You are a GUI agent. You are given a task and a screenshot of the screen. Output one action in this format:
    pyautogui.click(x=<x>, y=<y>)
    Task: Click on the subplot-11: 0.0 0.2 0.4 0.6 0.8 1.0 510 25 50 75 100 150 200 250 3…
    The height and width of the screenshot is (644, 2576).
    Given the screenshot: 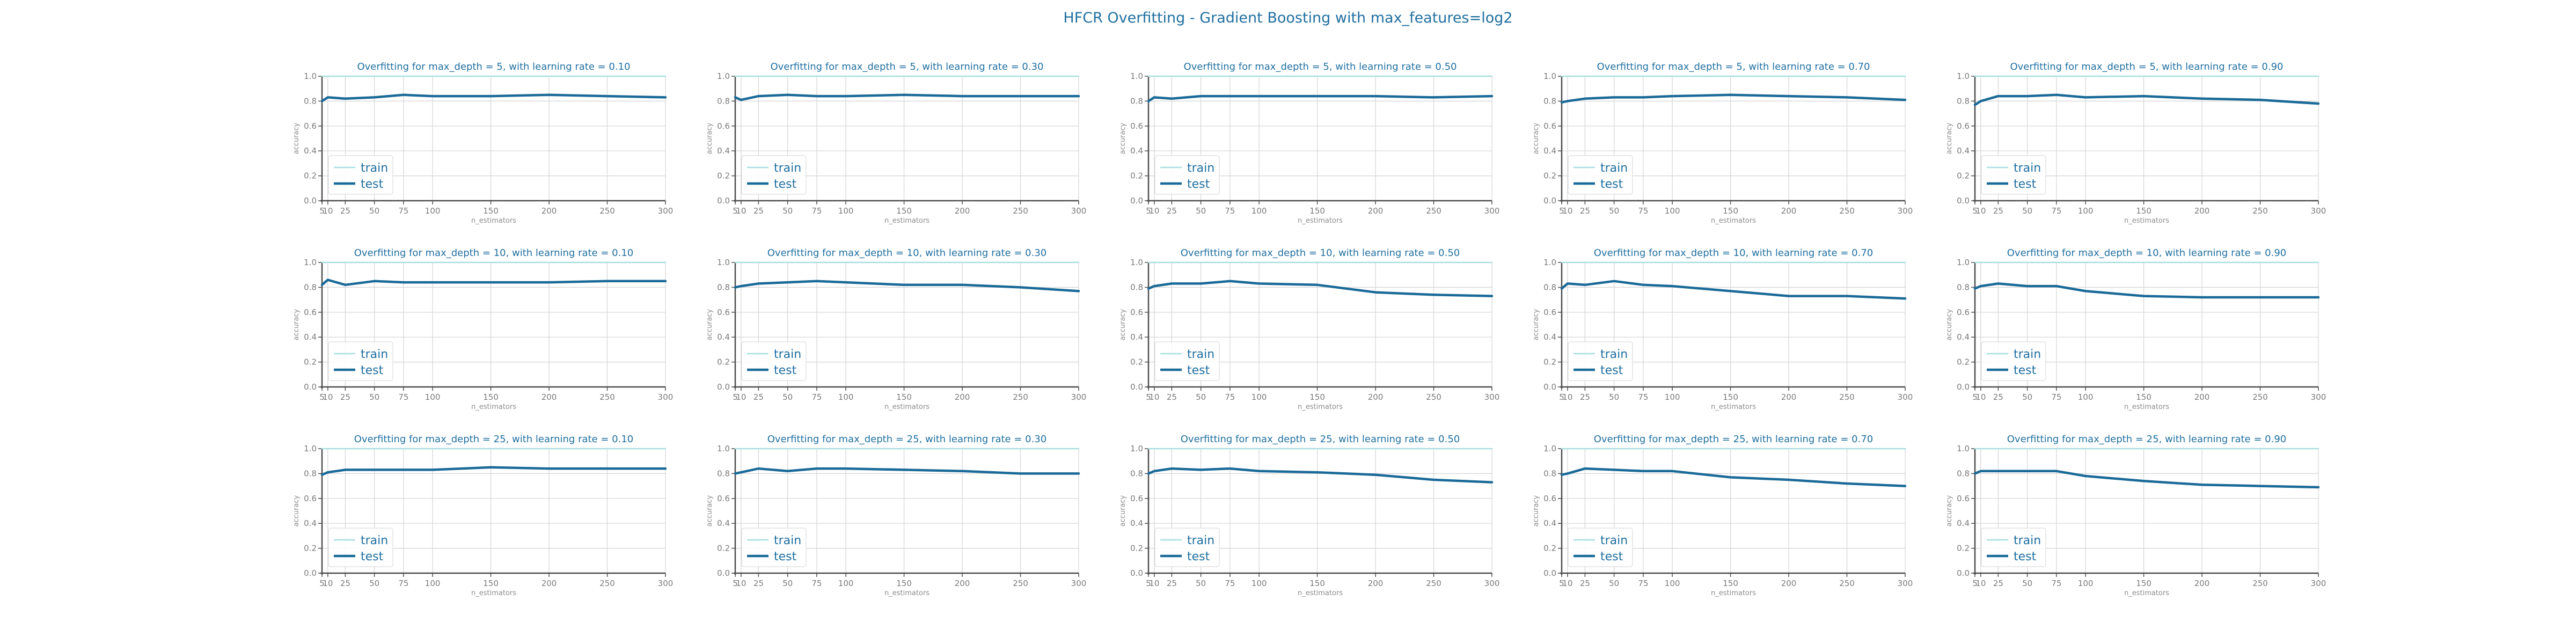 What is the action you would take?
    pyautogui.click(x=482, y=515)
    